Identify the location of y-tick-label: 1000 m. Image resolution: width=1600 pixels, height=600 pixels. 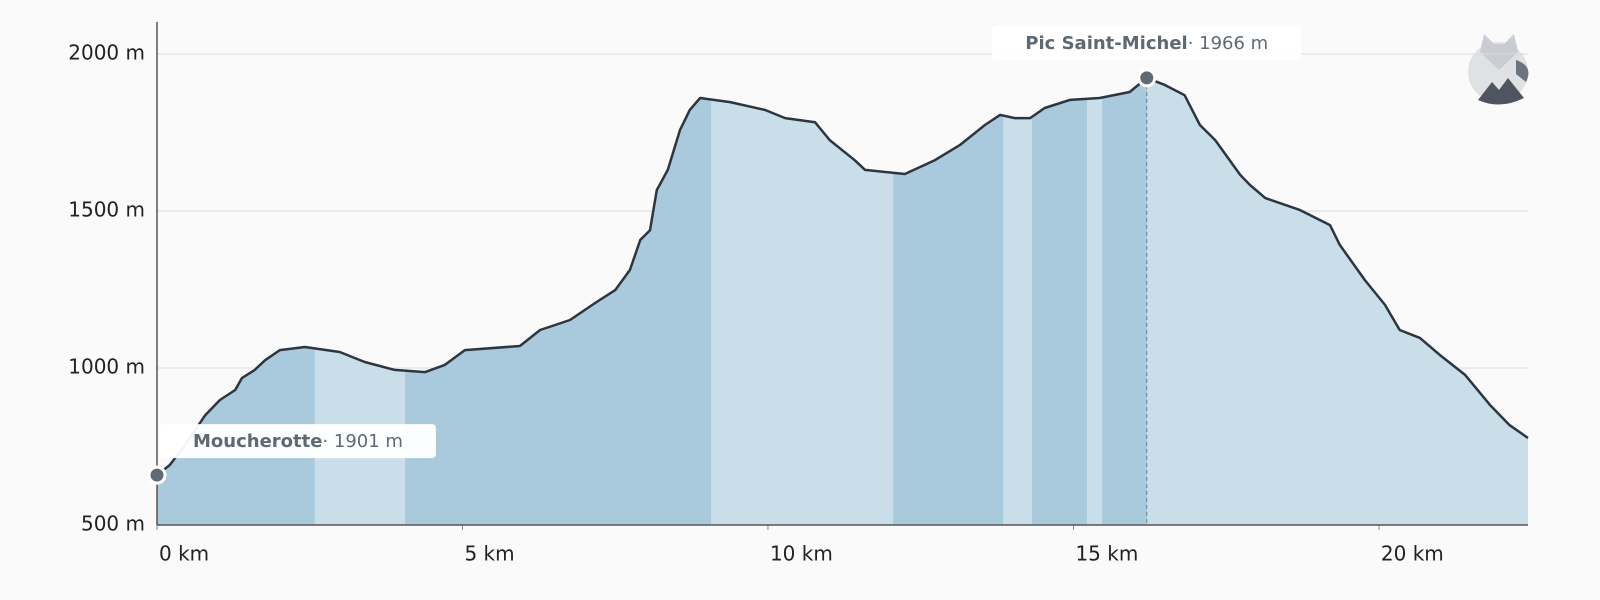
(106, 367).